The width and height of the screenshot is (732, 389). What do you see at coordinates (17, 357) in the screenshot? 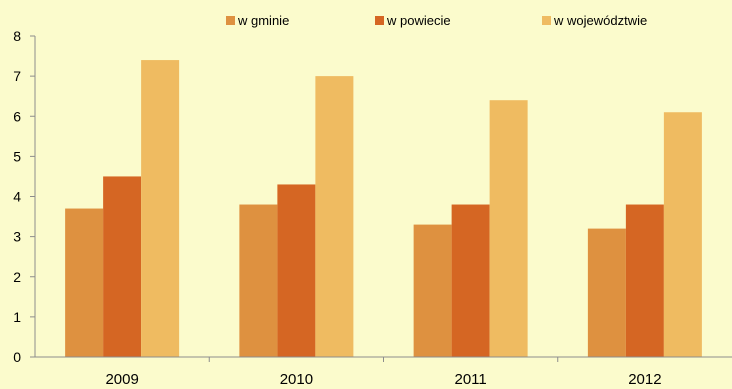
I see `y-tick-label: 0` at bounding box center [17, 357].